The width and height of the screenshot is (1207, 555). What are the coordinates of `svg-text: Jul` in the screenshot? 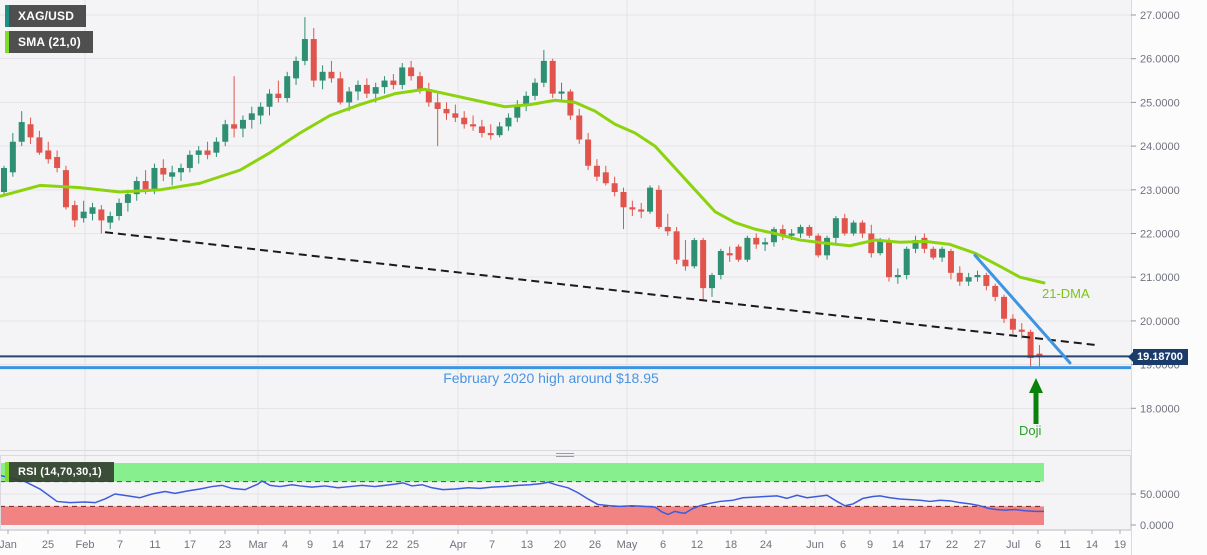 It's located at (1013, 545).